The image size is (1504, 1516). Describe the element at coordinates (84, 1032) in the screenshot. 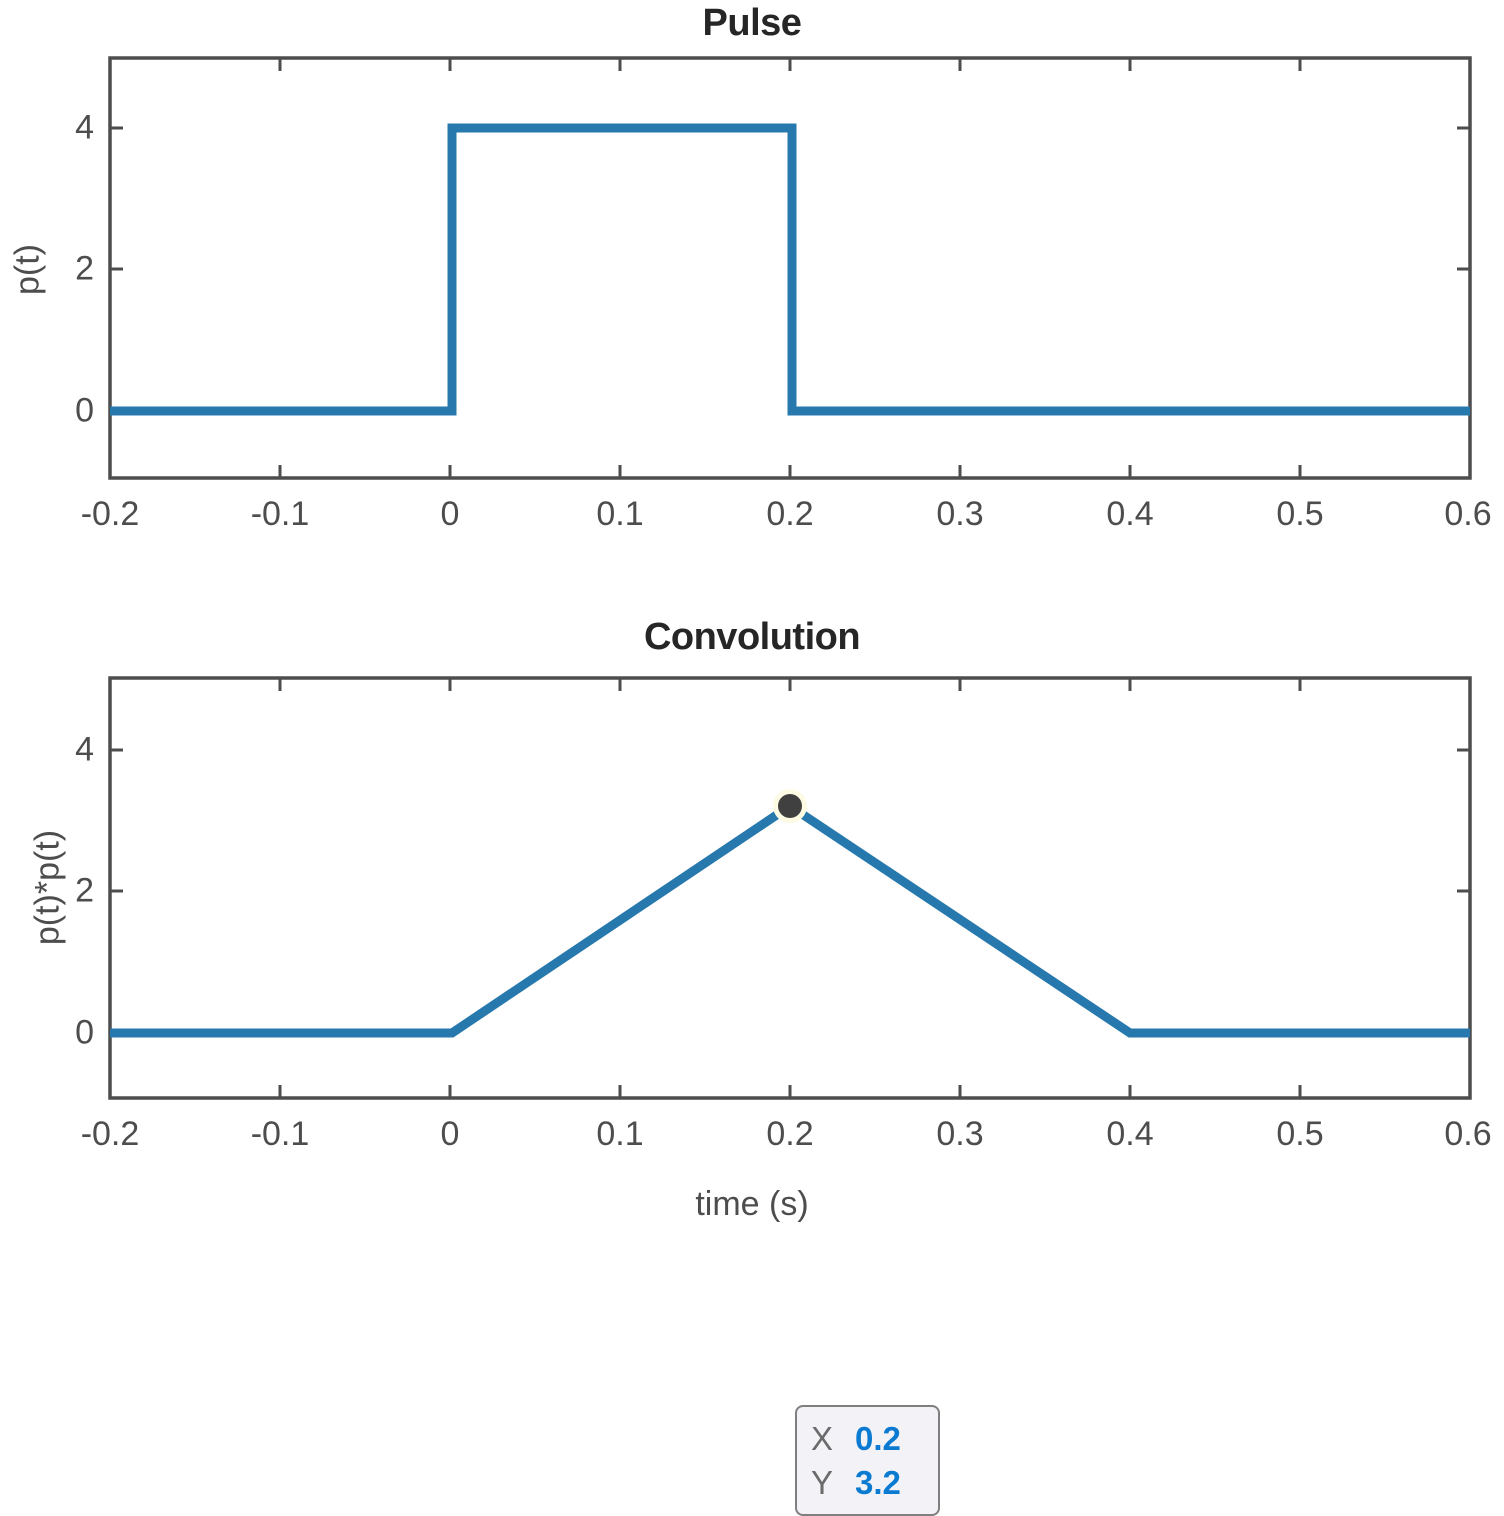

I see `convolution-ytick-0: 0` at that location.